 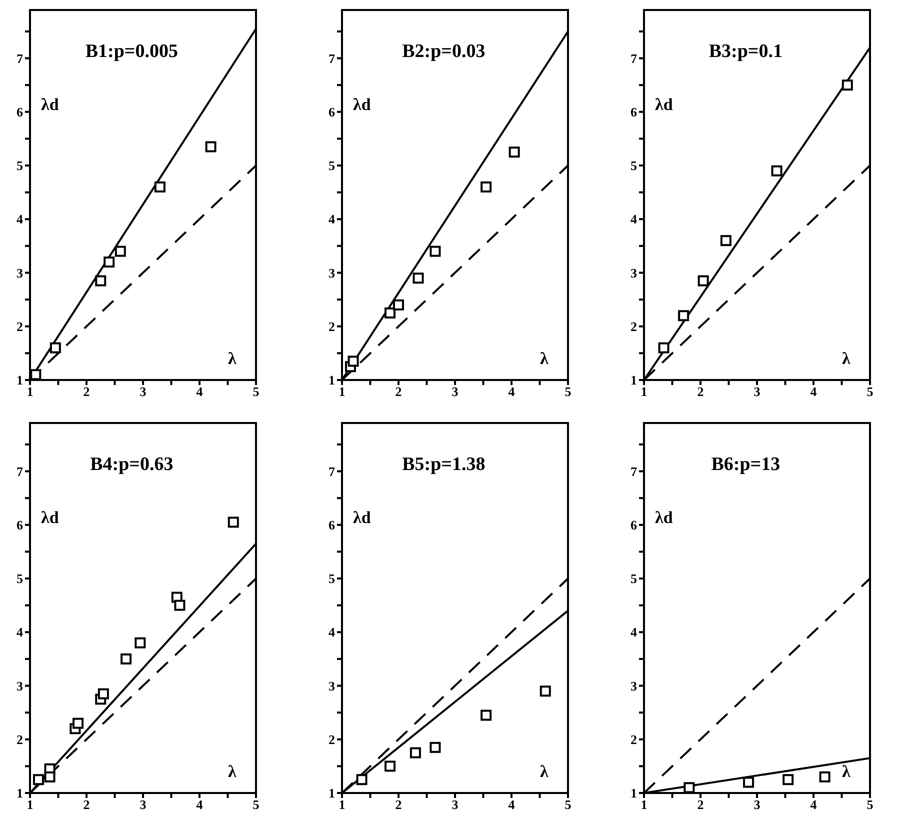 I want to click on text: B1:p=0.005, so click(x=132, y=51).